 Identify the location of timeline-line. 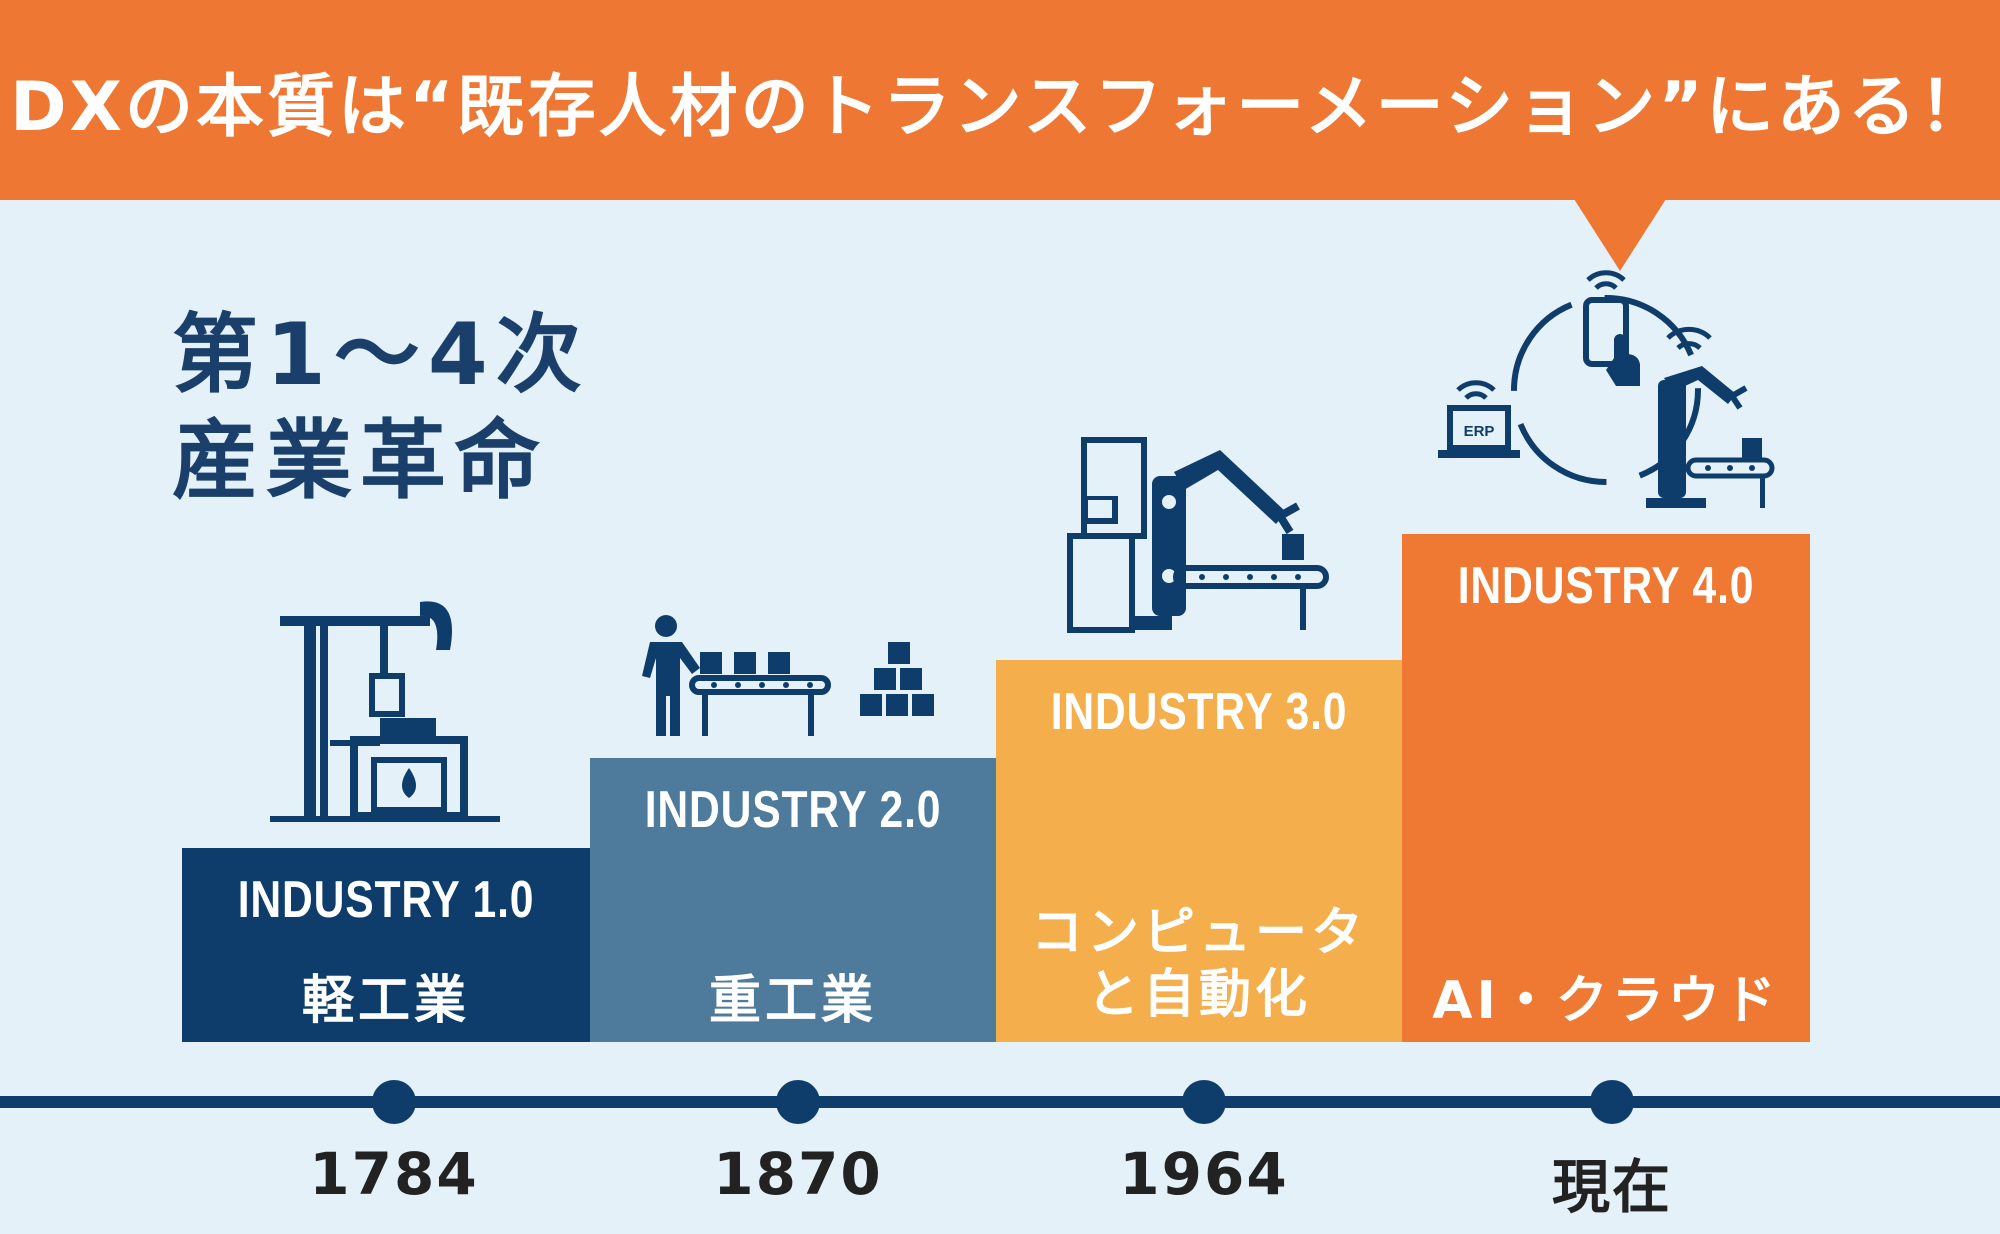
(1000, 1102).